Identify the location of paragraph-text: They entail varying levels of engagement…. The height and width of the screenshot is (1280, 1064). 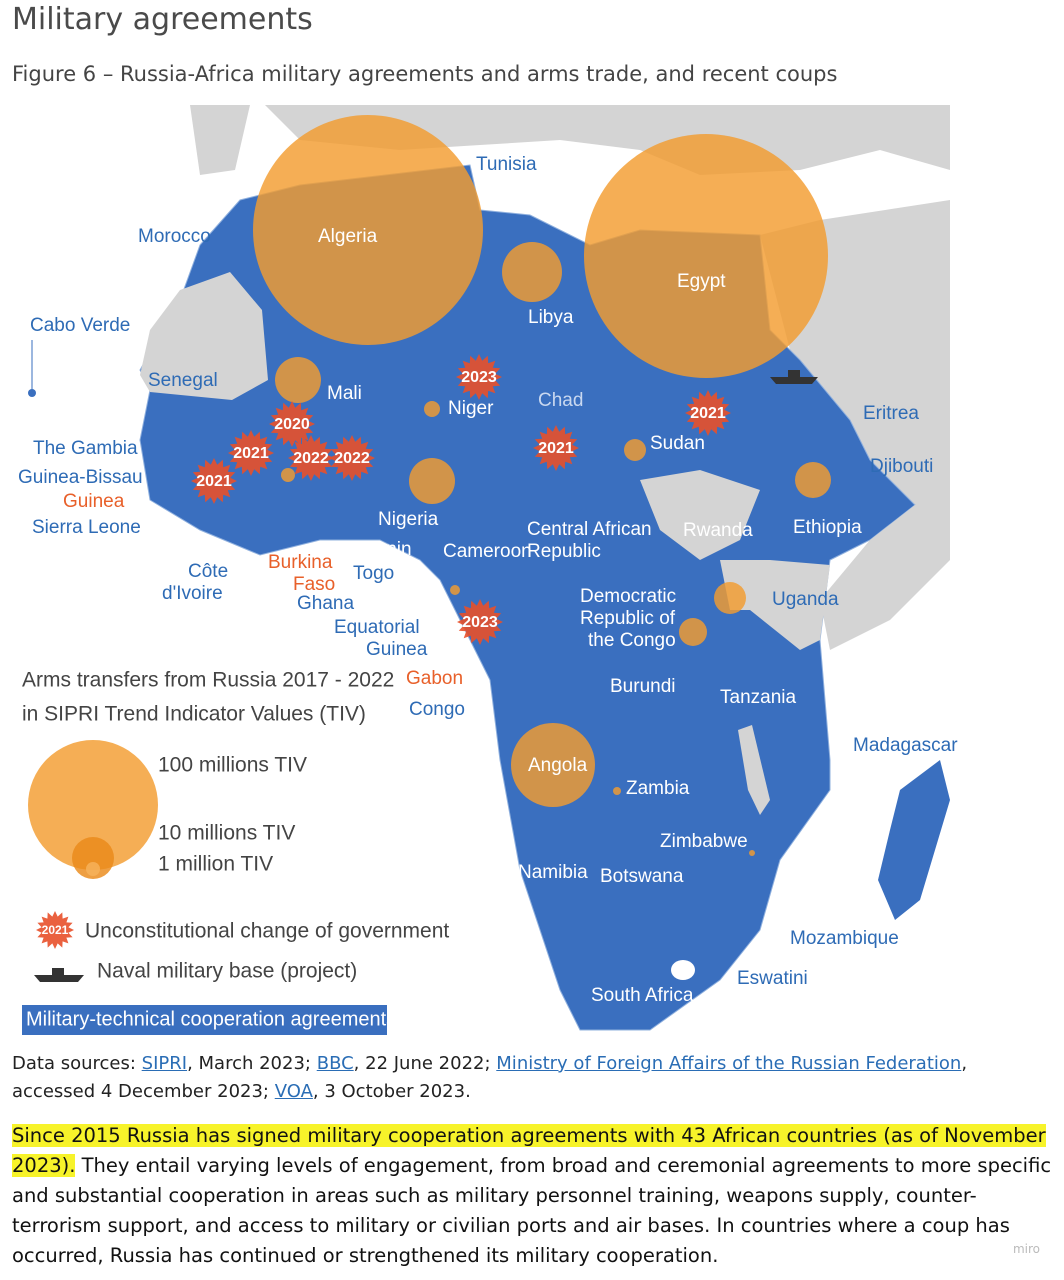
(532, 1210).